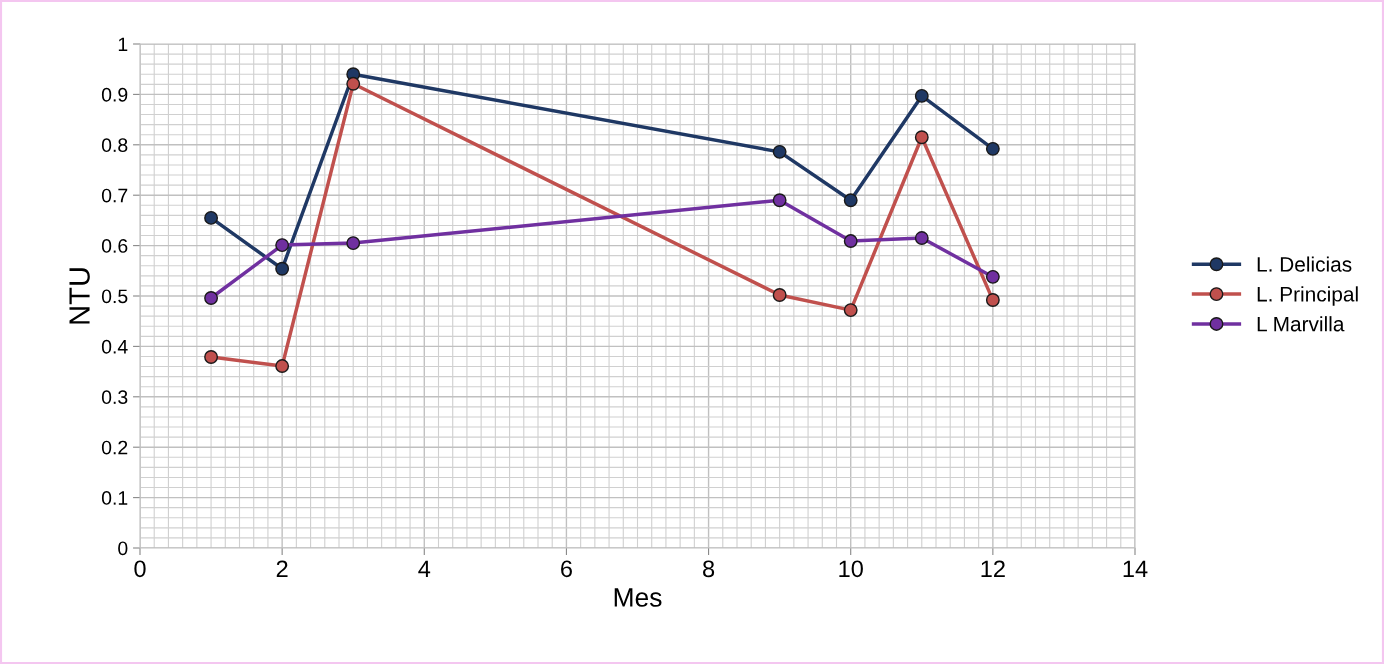  What do you see at coordinates (114, 296) in the screenshot?
I see `y-tick-label: 0.5` at bounding box center [114, 296].